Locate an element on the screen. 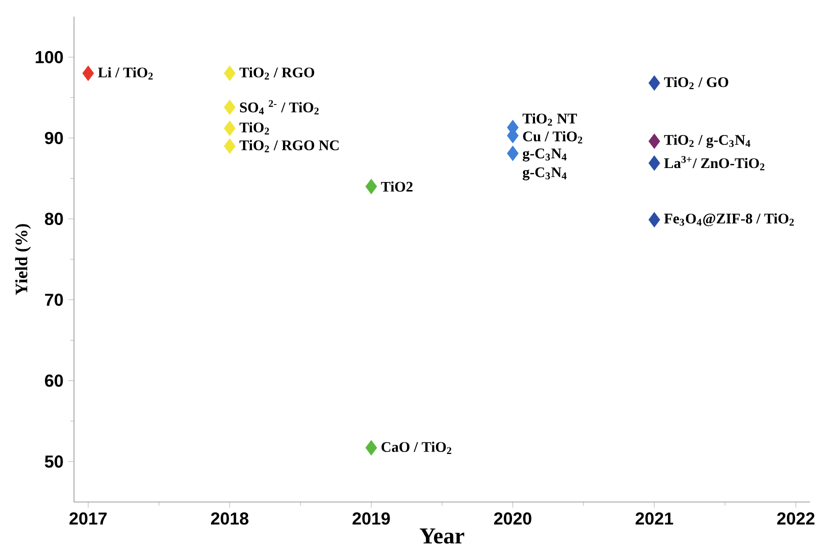 This screenshot has height=558, width=835. x-axis-title: Year is located at coordinates (442, 536).